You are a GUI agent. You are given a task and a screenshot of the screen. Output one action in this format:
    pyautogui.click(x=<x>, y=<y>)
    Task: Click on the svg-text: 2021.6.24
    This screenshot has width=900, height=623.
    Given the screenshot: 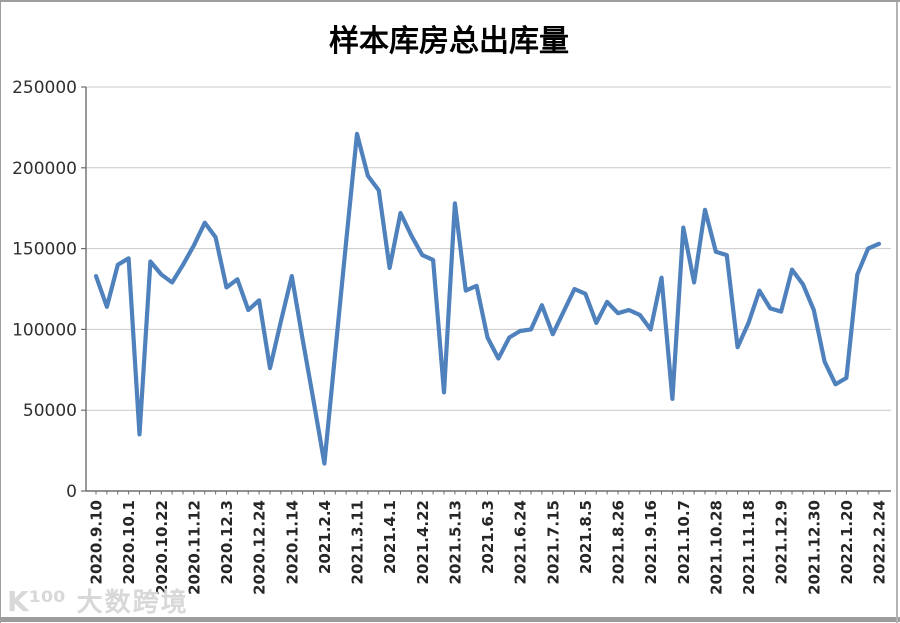 What is the action you would take?
    pyautogui.click(x=521, y=542)
    